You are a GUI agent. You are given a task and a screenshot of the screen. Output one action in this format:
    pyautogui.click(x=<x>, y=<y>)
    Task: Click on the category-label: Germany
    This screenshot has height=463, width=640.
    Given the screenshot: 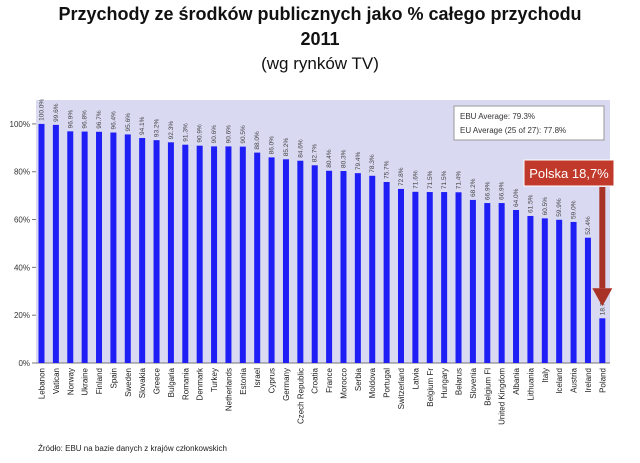 What is the action you would take?
    pyautogui.click(x=286, y=384)
    